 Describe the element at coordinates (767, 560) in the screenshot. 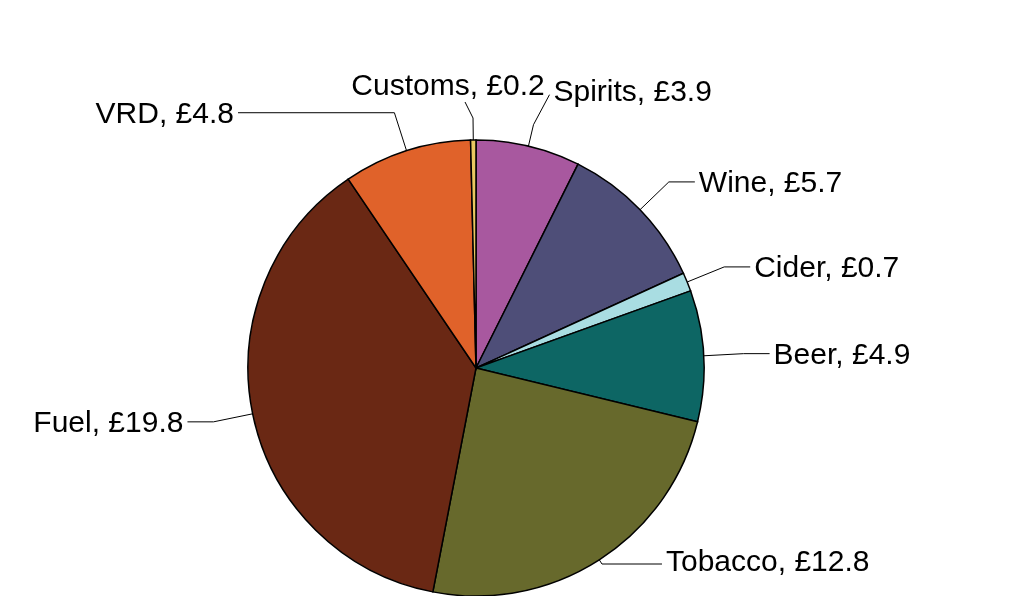

I see `slice-label: Tobacco, £12.8` at that location.